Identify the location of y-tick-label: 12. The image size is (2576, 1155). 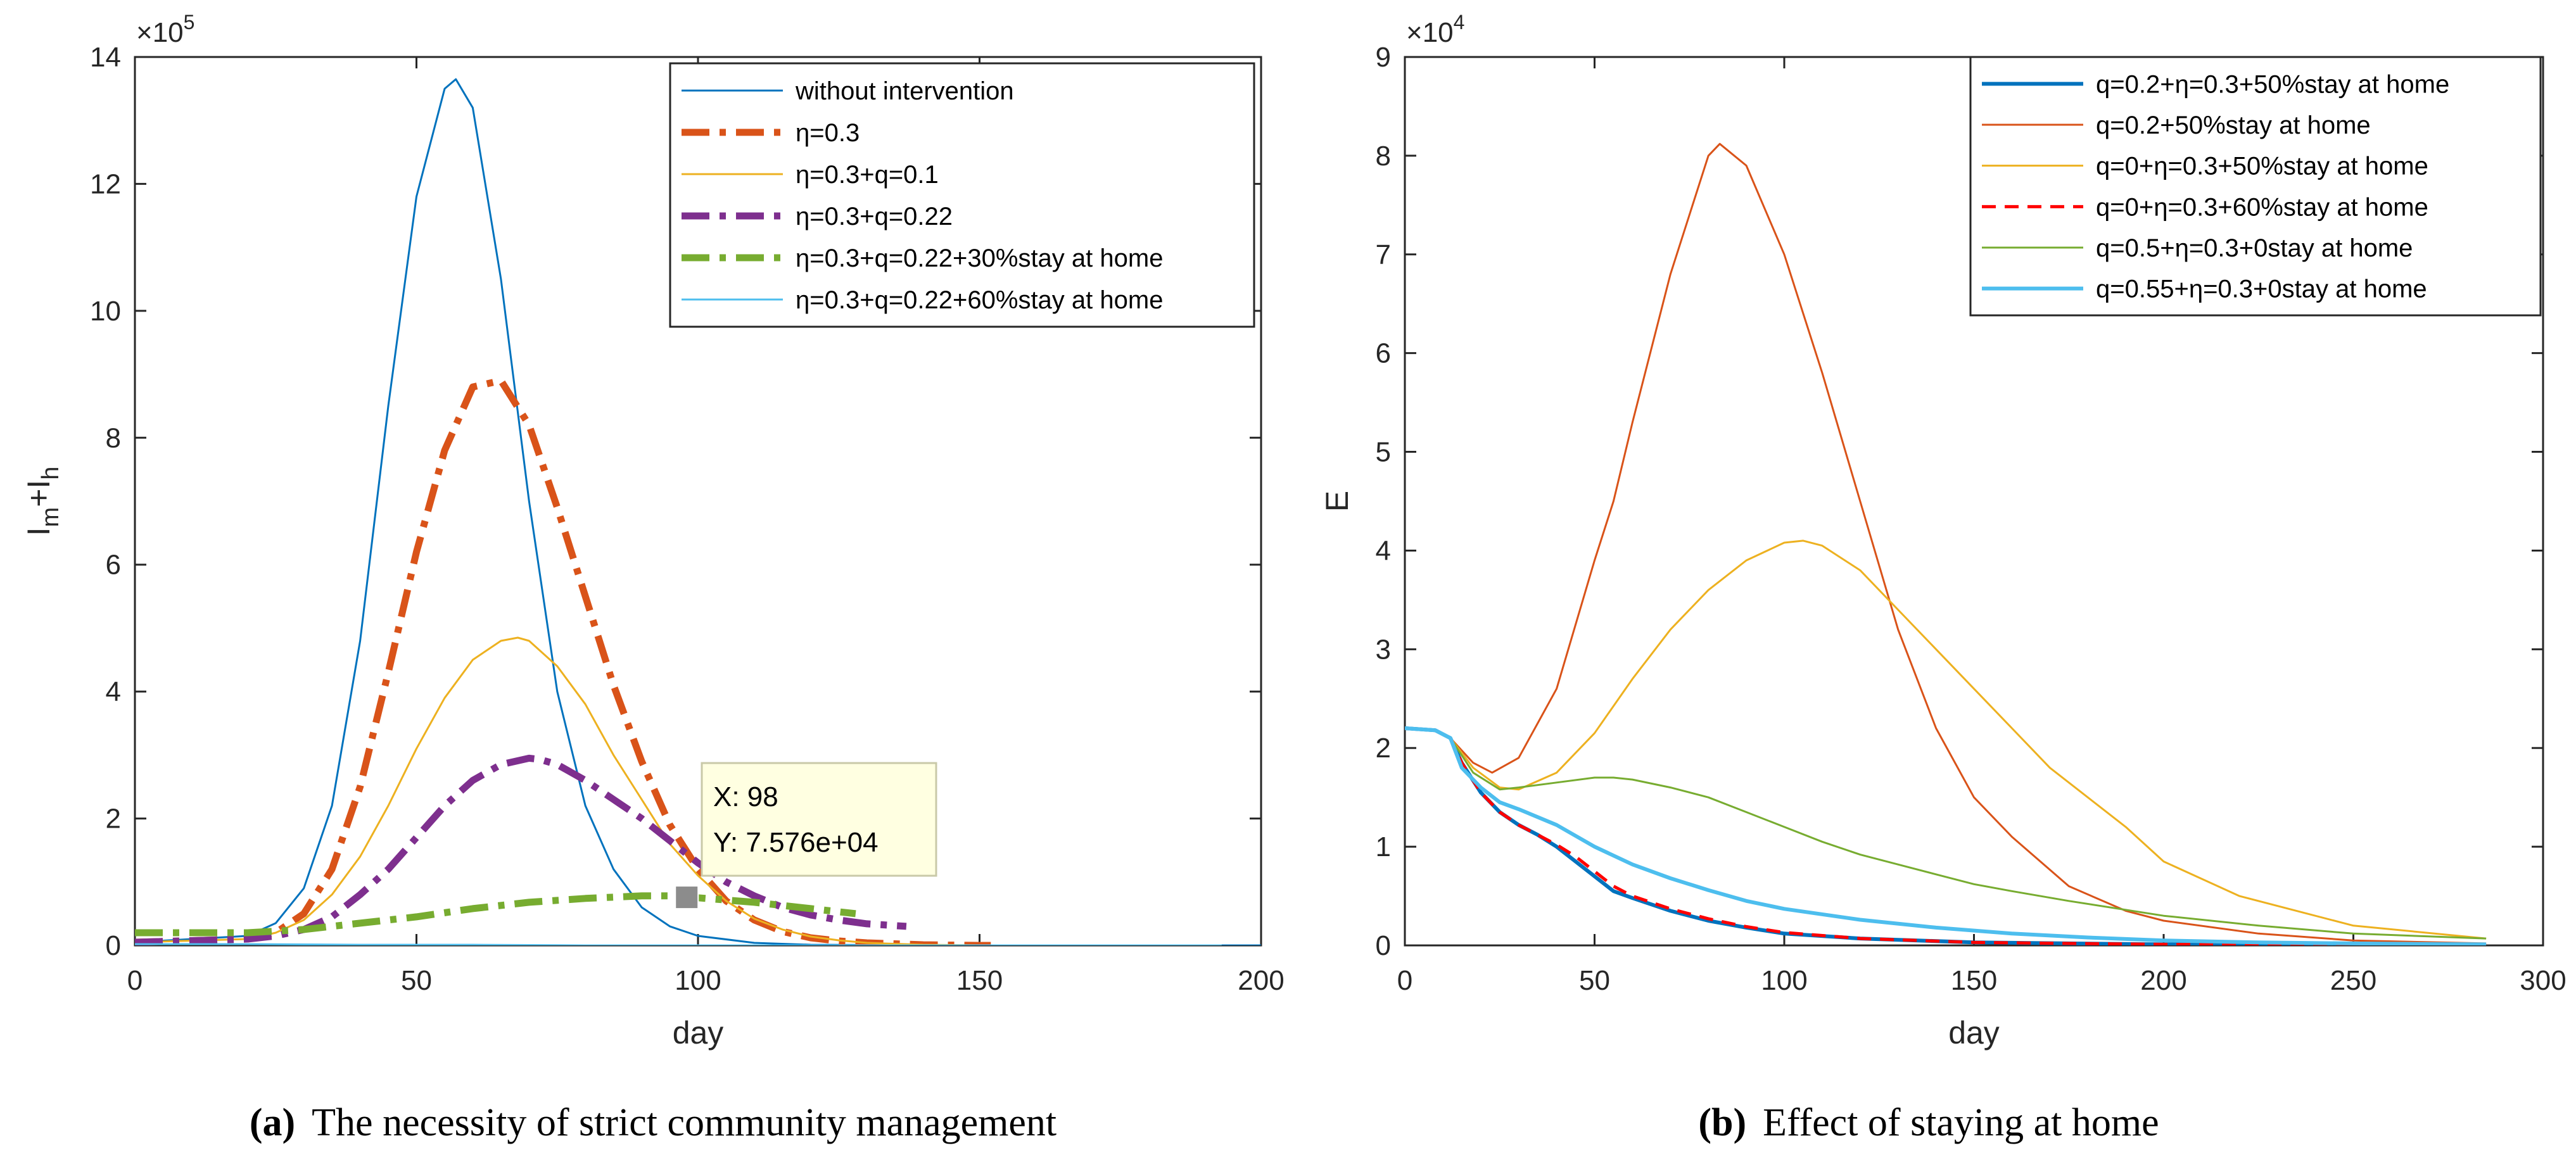
(105, 183).